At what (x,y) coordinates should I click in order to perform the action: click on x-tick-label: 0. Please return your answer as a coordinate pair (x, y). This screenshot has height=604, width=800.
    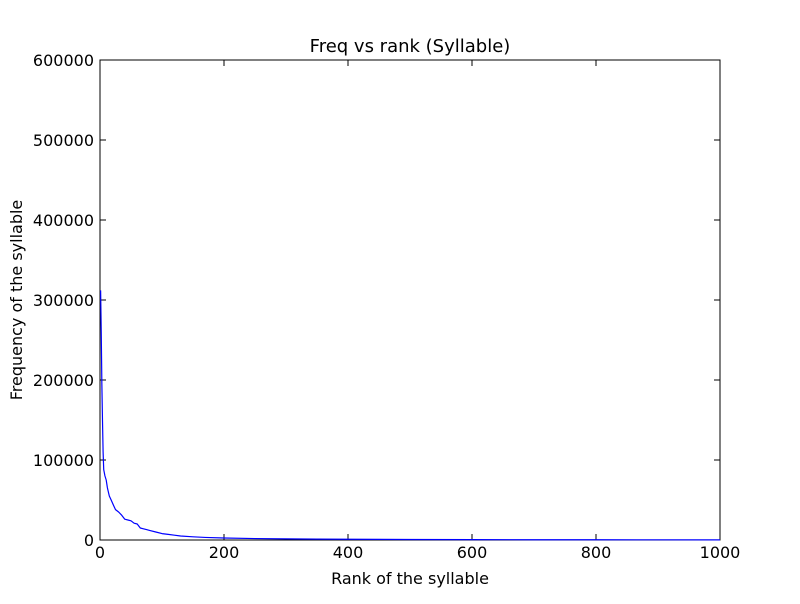
    Looking at the image, I should click on (100, 552).